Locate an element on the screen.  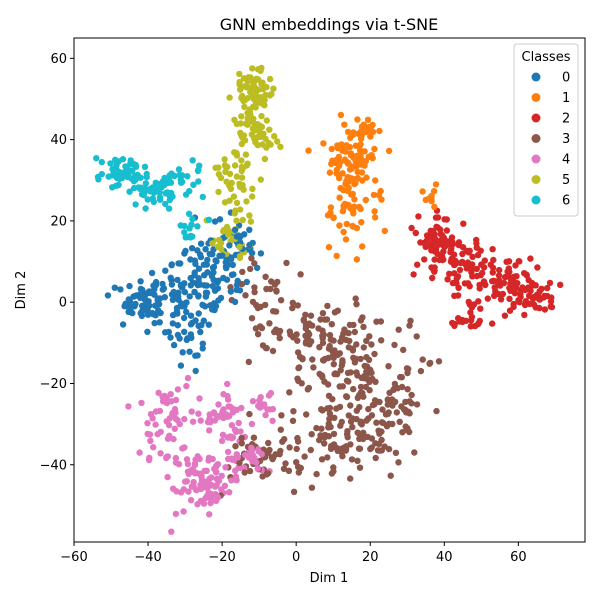
y-tick-label: 20 is located at coordinates (58, 221).